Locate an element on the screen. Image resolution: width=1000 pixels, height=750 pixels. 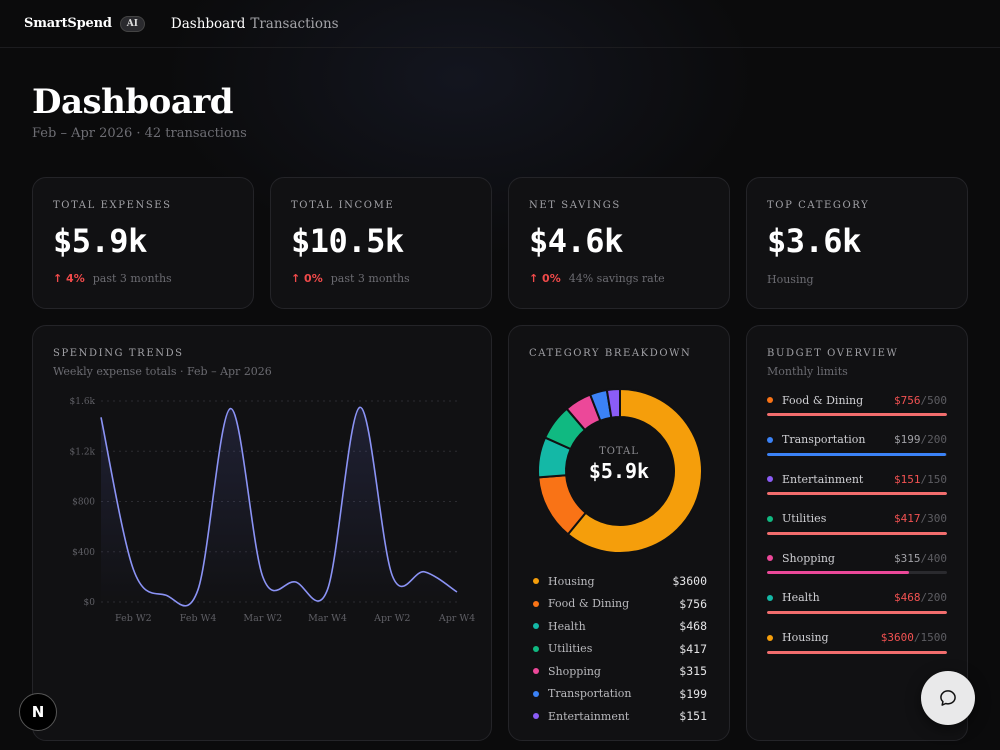
x-tick-label: Apr W2 is located at coordinates (391, 618).